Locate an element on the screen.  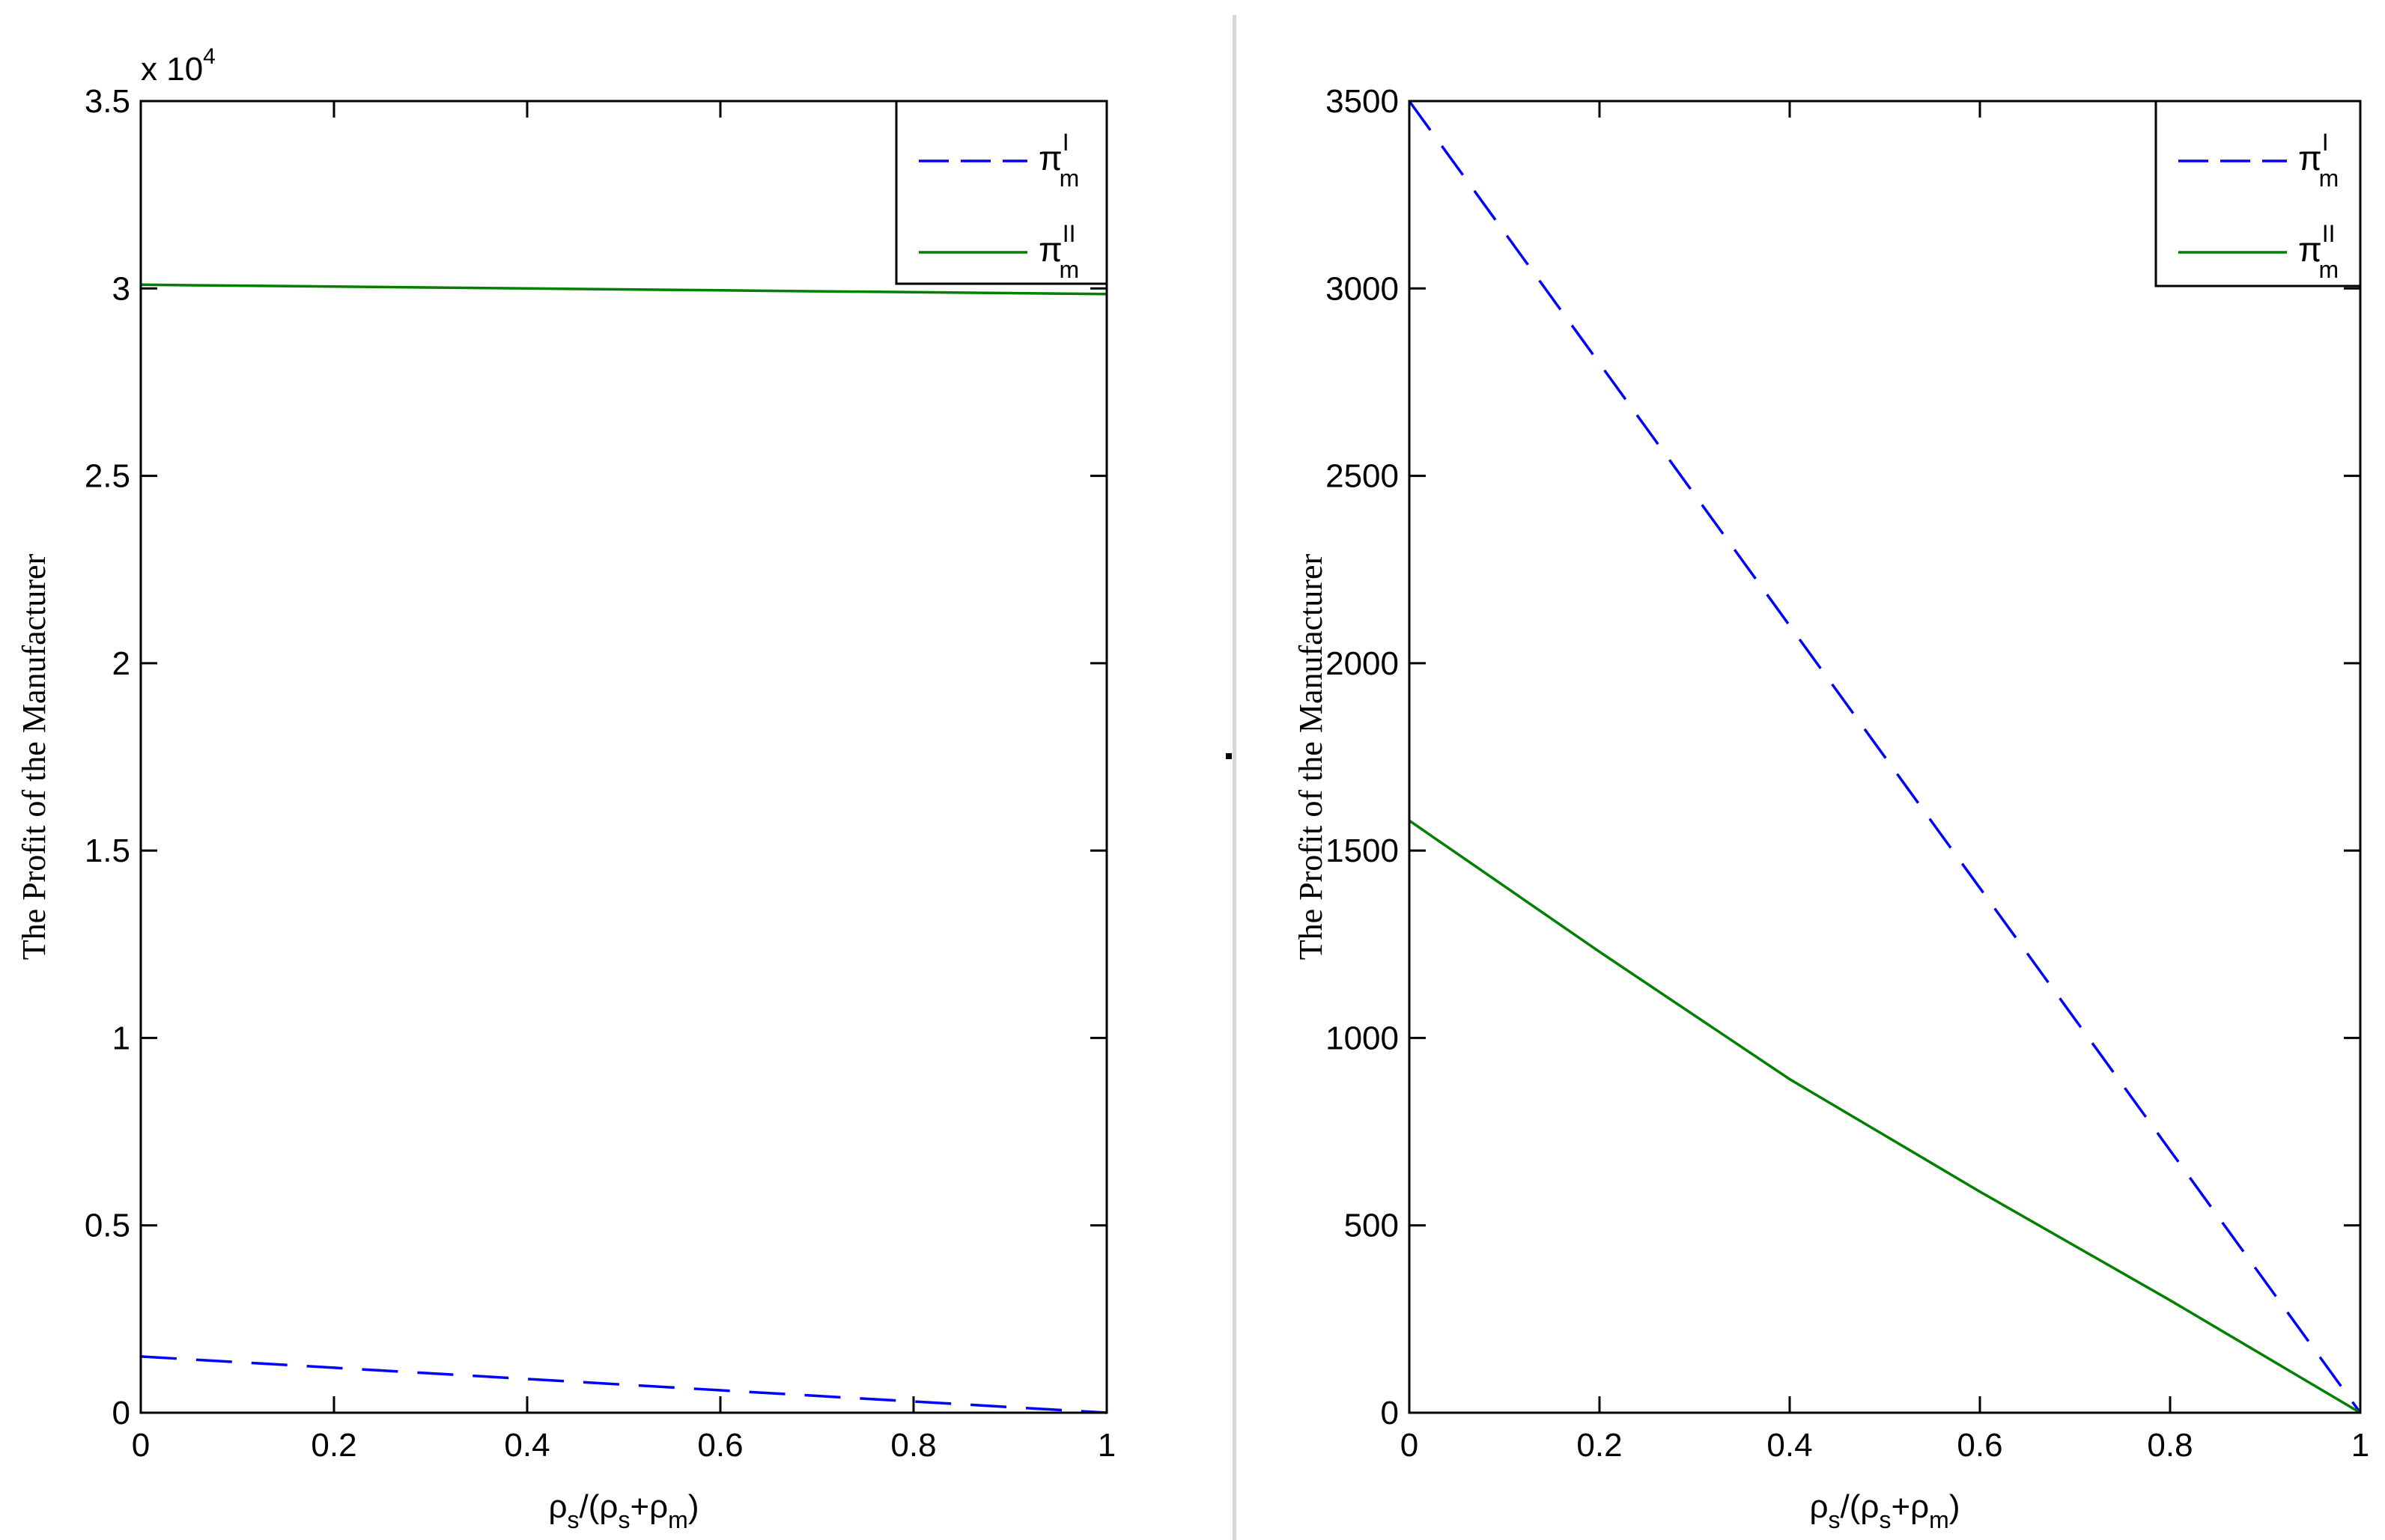
y-tick-label: 0.5 is located at coordinates (107, 1226).